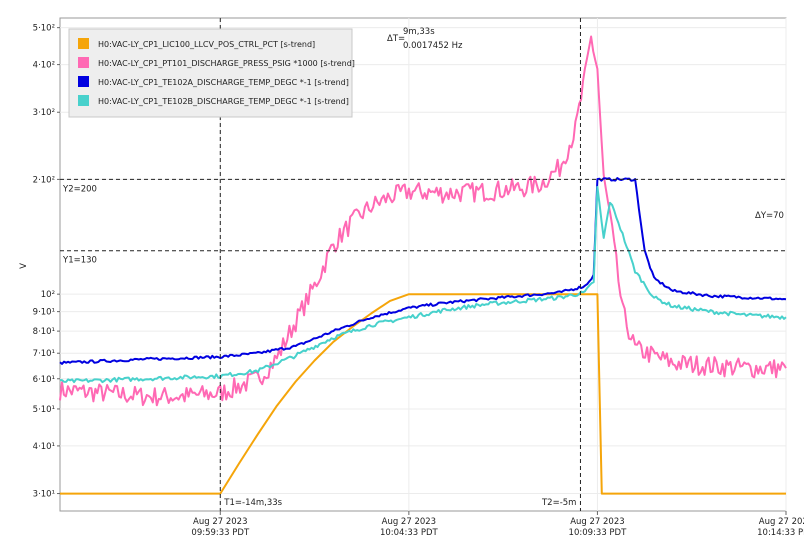 This screenshot has width=804, height=551. I want to click on x-tick-time: 10:04:33 PDT, so click(409, 533).